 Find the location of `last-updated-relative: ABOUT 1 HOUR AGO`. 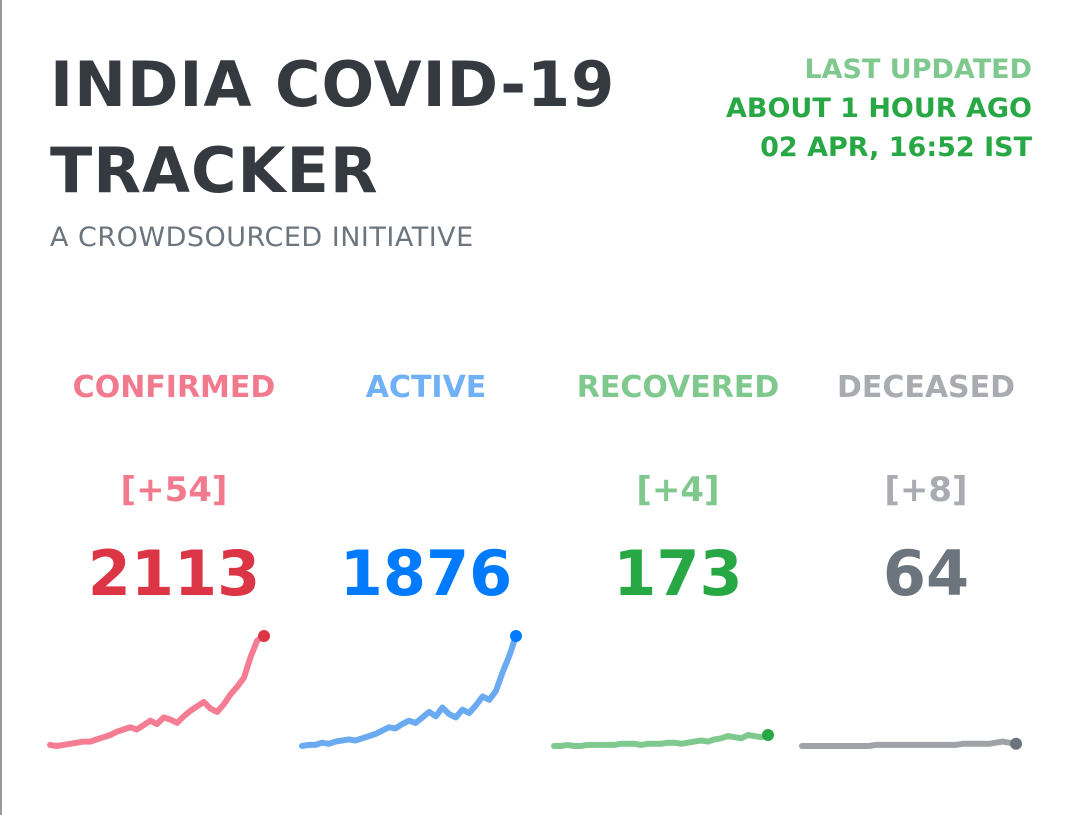

last-updated-relative: ABOUT 1 HOUR AGO is located at coordinates (878, 108).